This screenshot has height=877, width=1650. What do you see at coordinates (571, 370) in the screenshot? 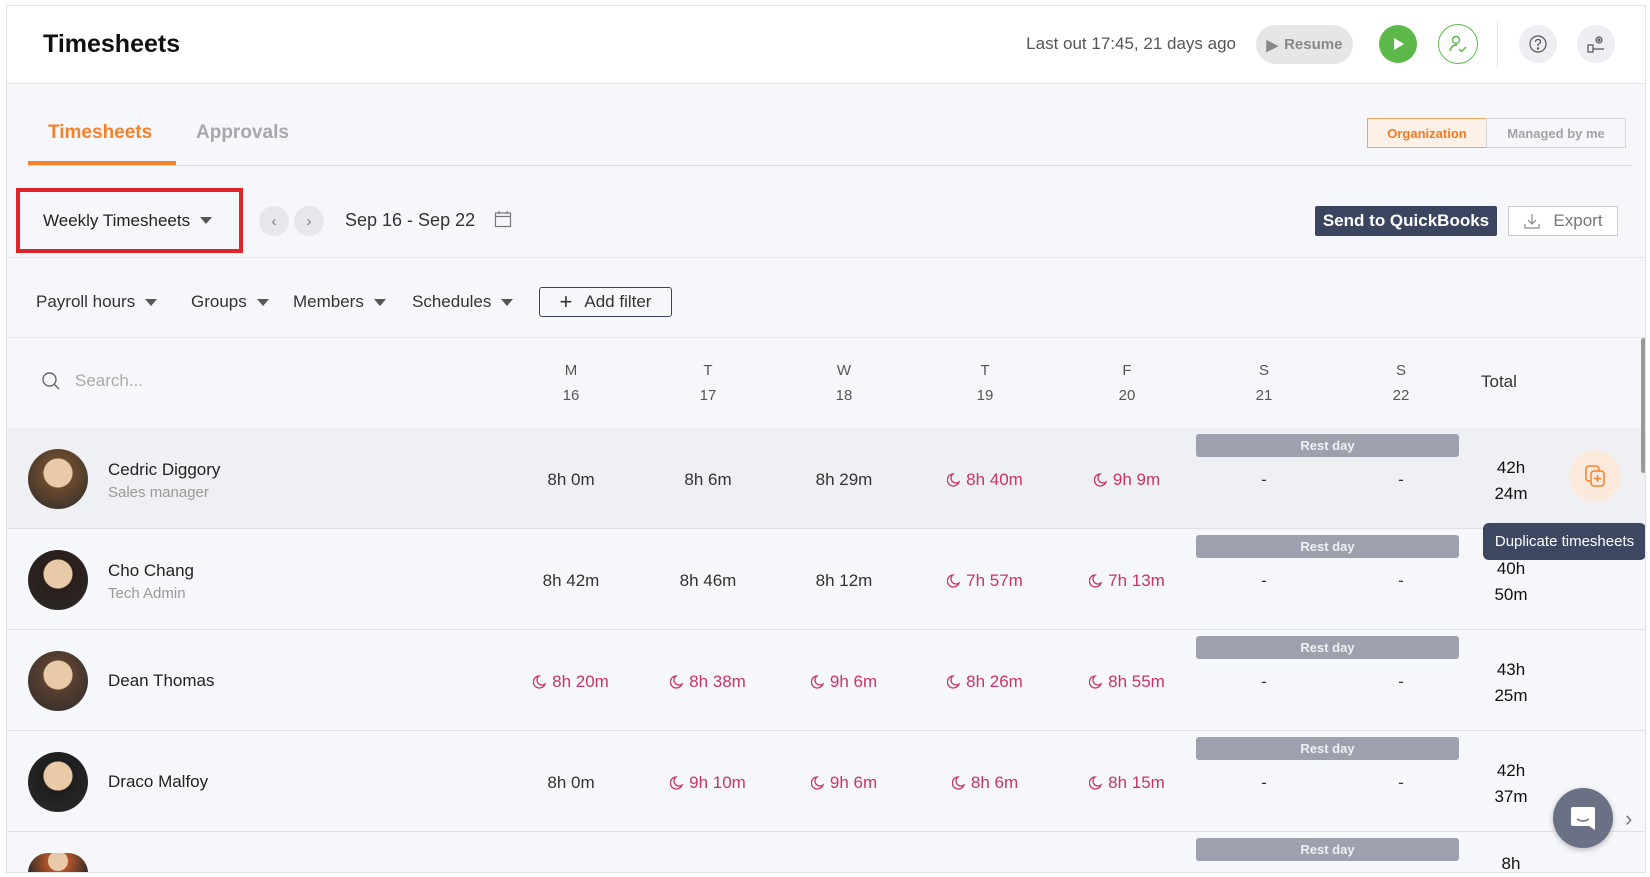
I see `day-letter: M` at bounding box center [571, 370].